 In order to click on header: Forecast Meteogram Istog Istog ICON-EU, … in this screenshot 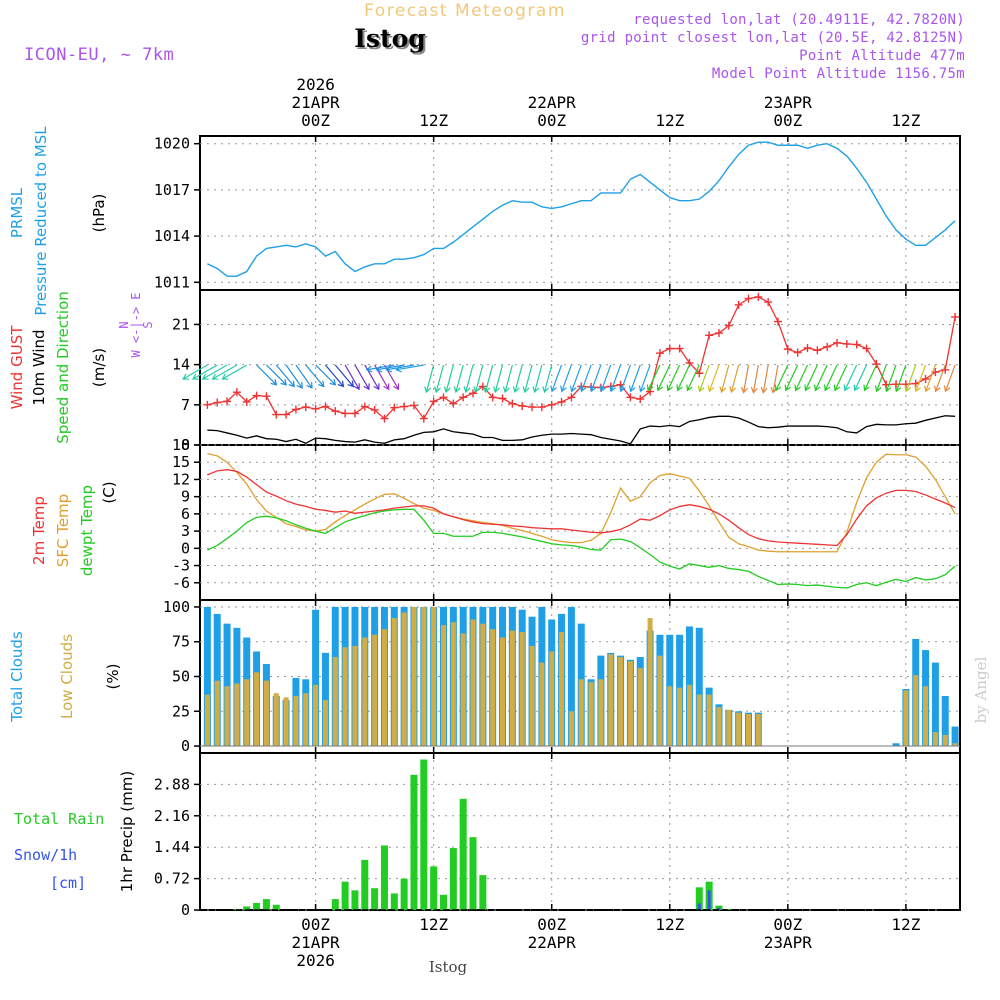, I will do `click(494, 41)`.